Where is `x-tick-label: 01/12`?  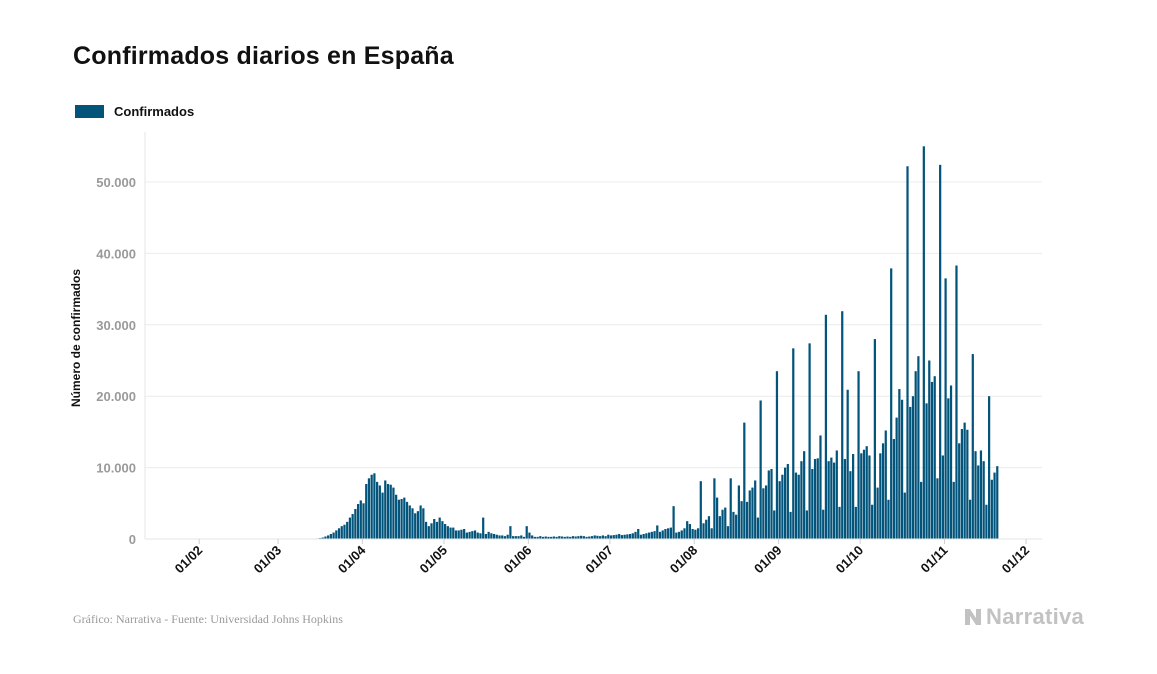
x-tick-label: 01/12 is located at coordinates (1016, 560).